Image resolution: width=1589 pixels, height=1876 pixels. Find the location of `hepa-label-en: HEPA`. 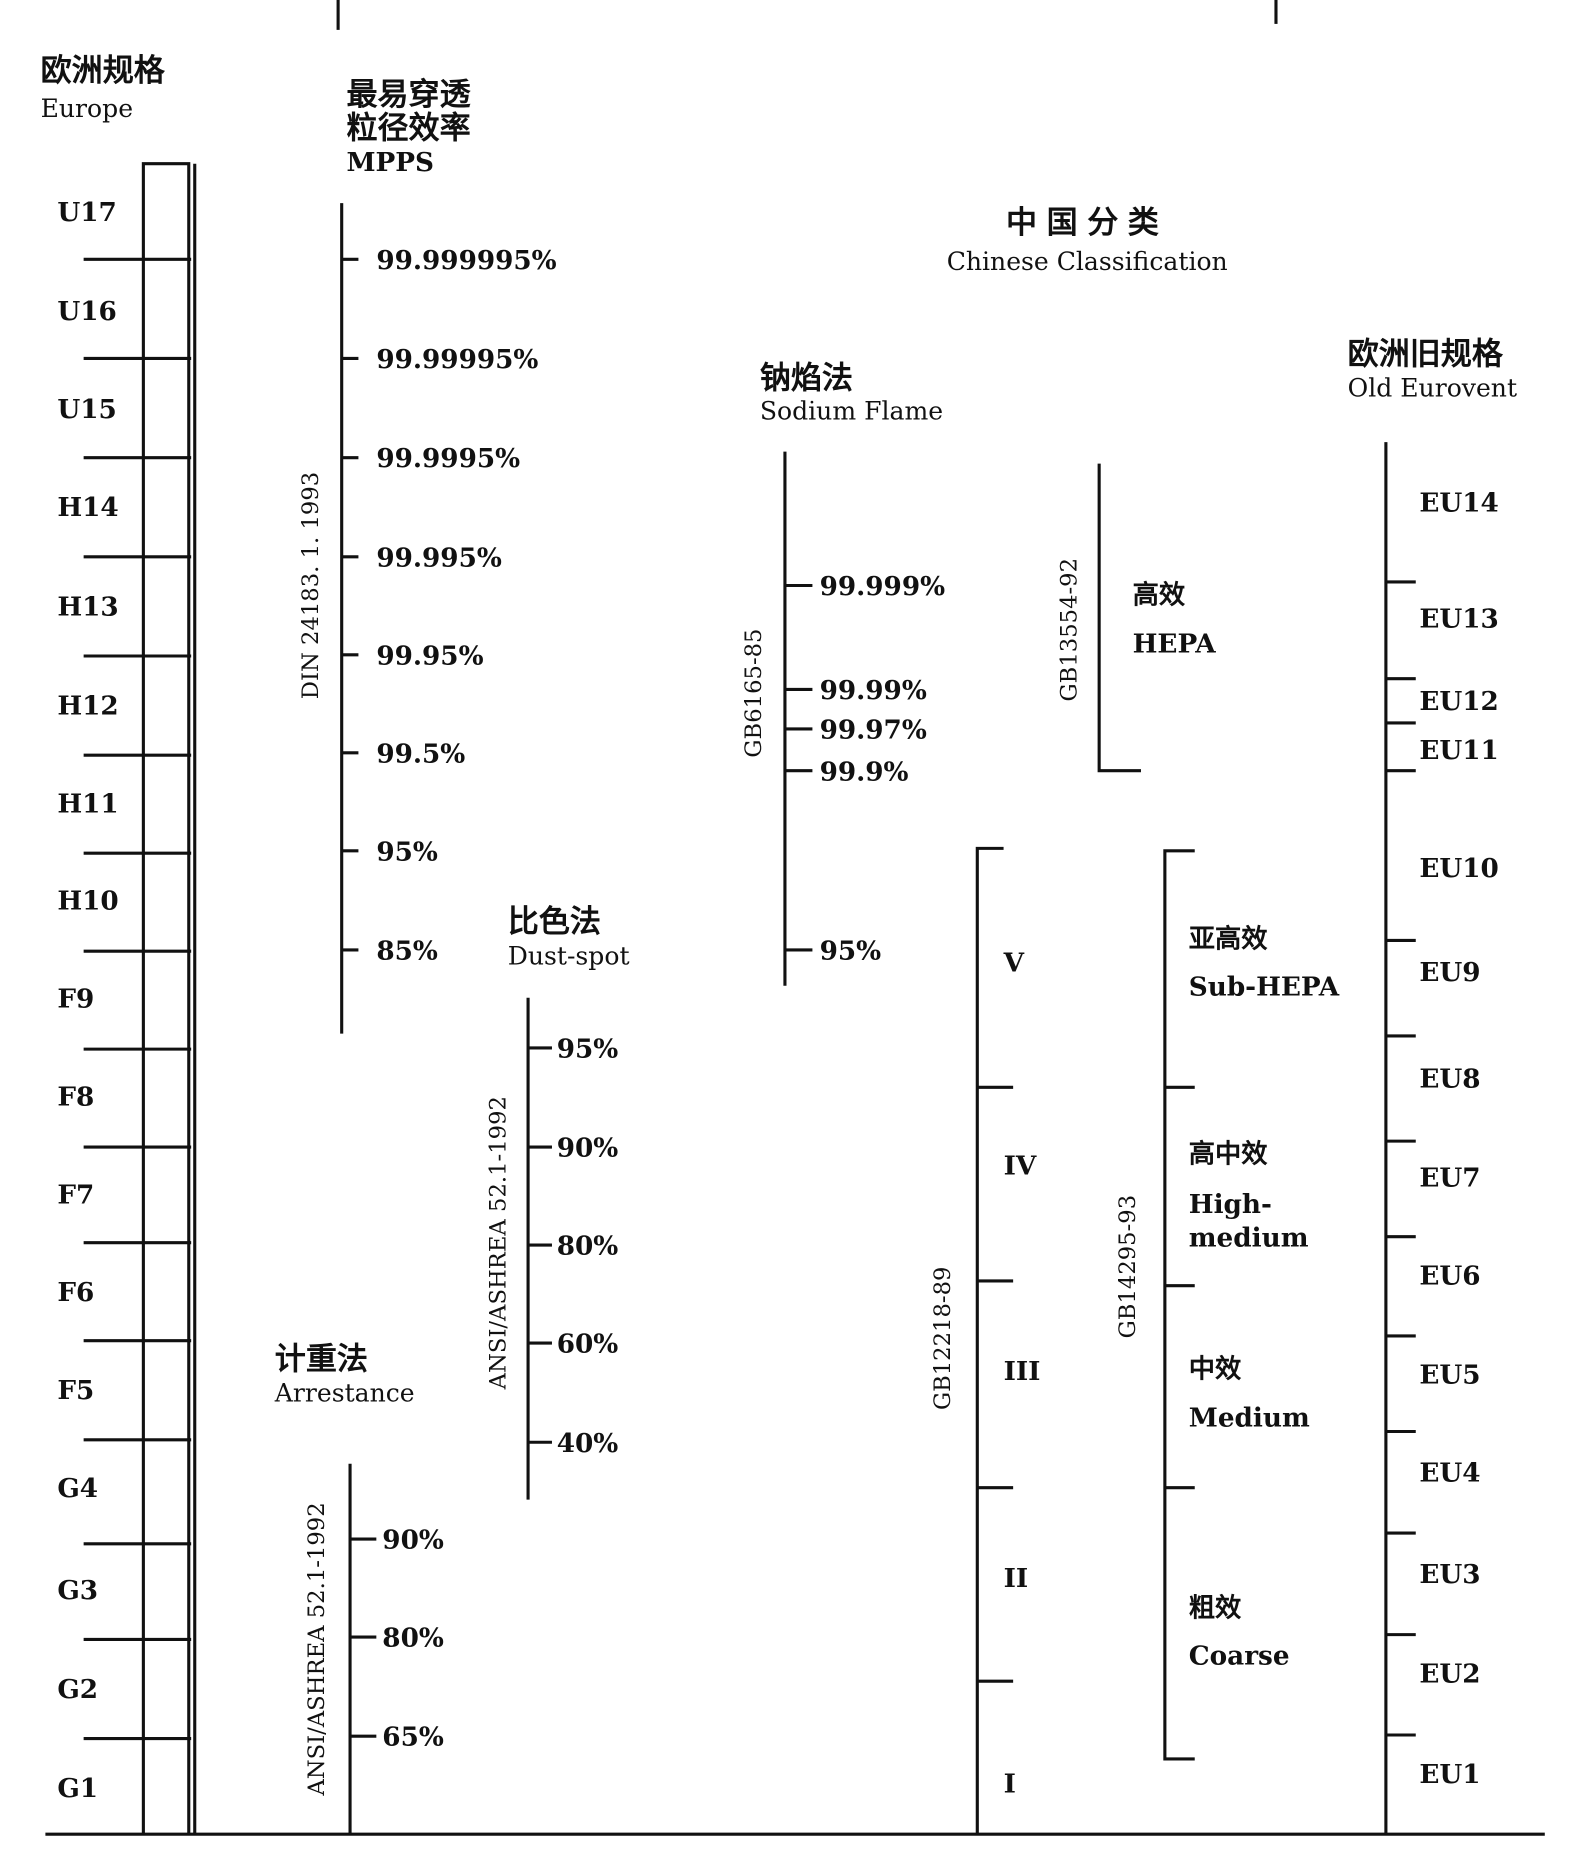

hepa-label-en: HEPA is located at coordinates (1175, 643).